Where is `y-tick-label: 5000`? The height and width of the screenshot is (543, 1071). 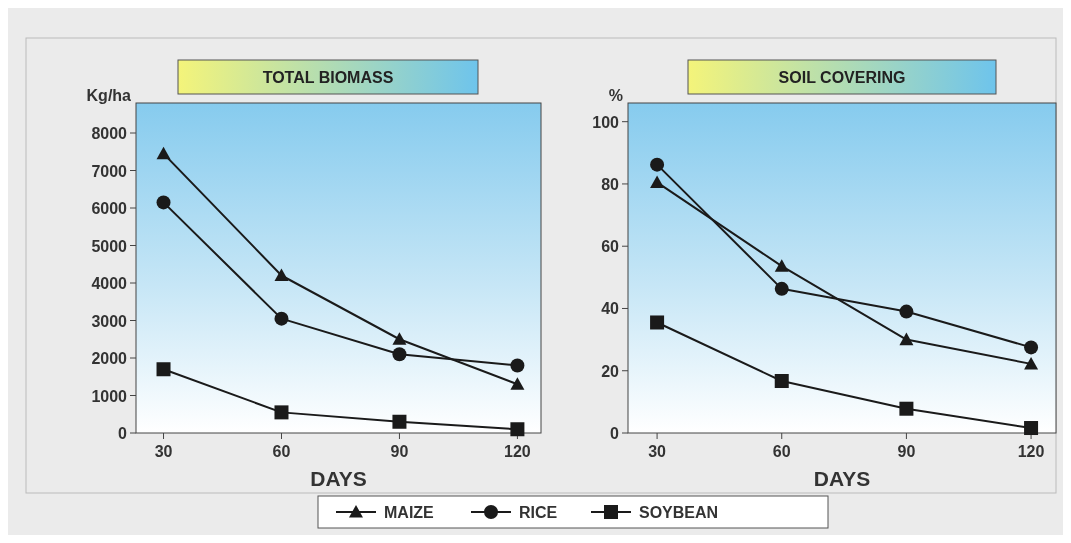
y-tick-label: 5000 is located at coordinates (109, 246).